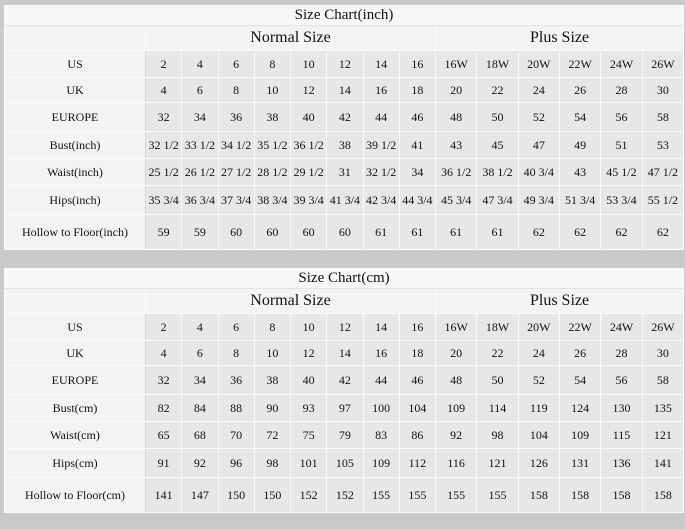 The width and height of the screenshot is (685, 529). I want to click on table-cell: 53, so click(663, 145).